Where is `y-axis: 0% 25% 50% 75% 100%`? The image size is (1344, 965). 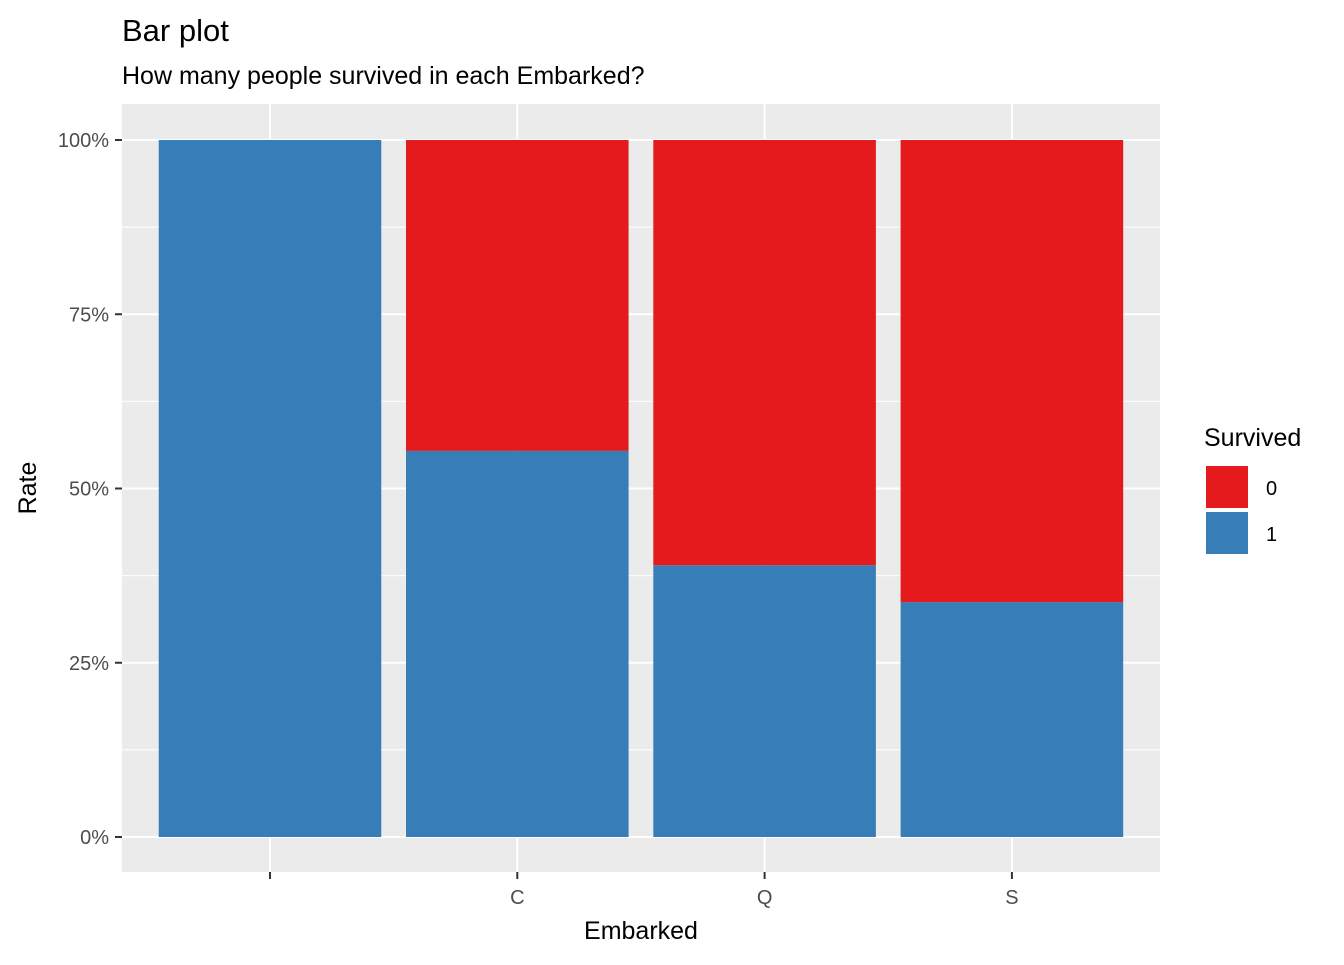 y-axis: 0% 25% 50% 75% 100% is located at coordinates (90, 489).